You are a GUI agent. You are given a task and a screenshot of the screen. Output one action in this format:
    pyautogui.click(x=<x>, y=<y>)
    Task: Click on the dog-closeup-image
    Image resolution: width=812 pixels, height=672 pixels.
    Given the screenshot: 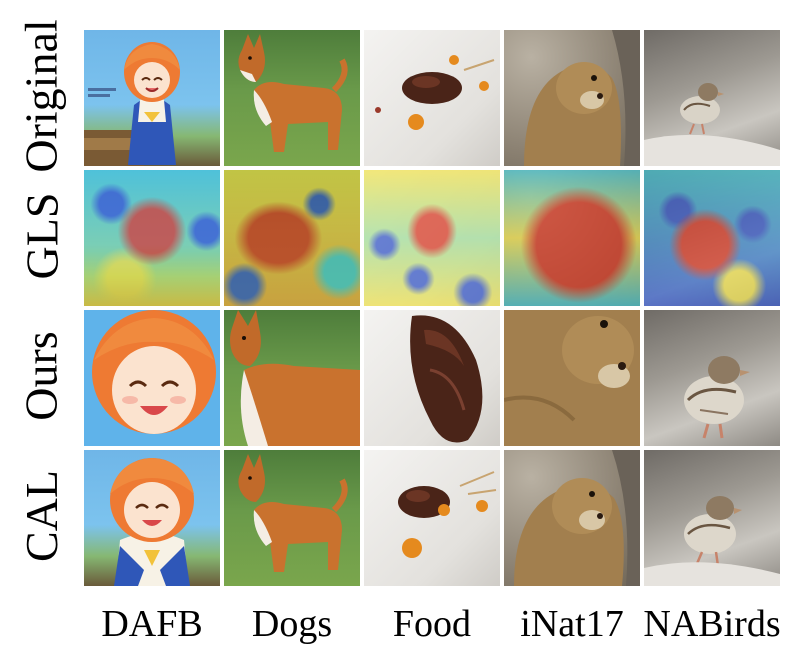 What is the action you would take?
    pyautogui.click(x=292, y=378)
    